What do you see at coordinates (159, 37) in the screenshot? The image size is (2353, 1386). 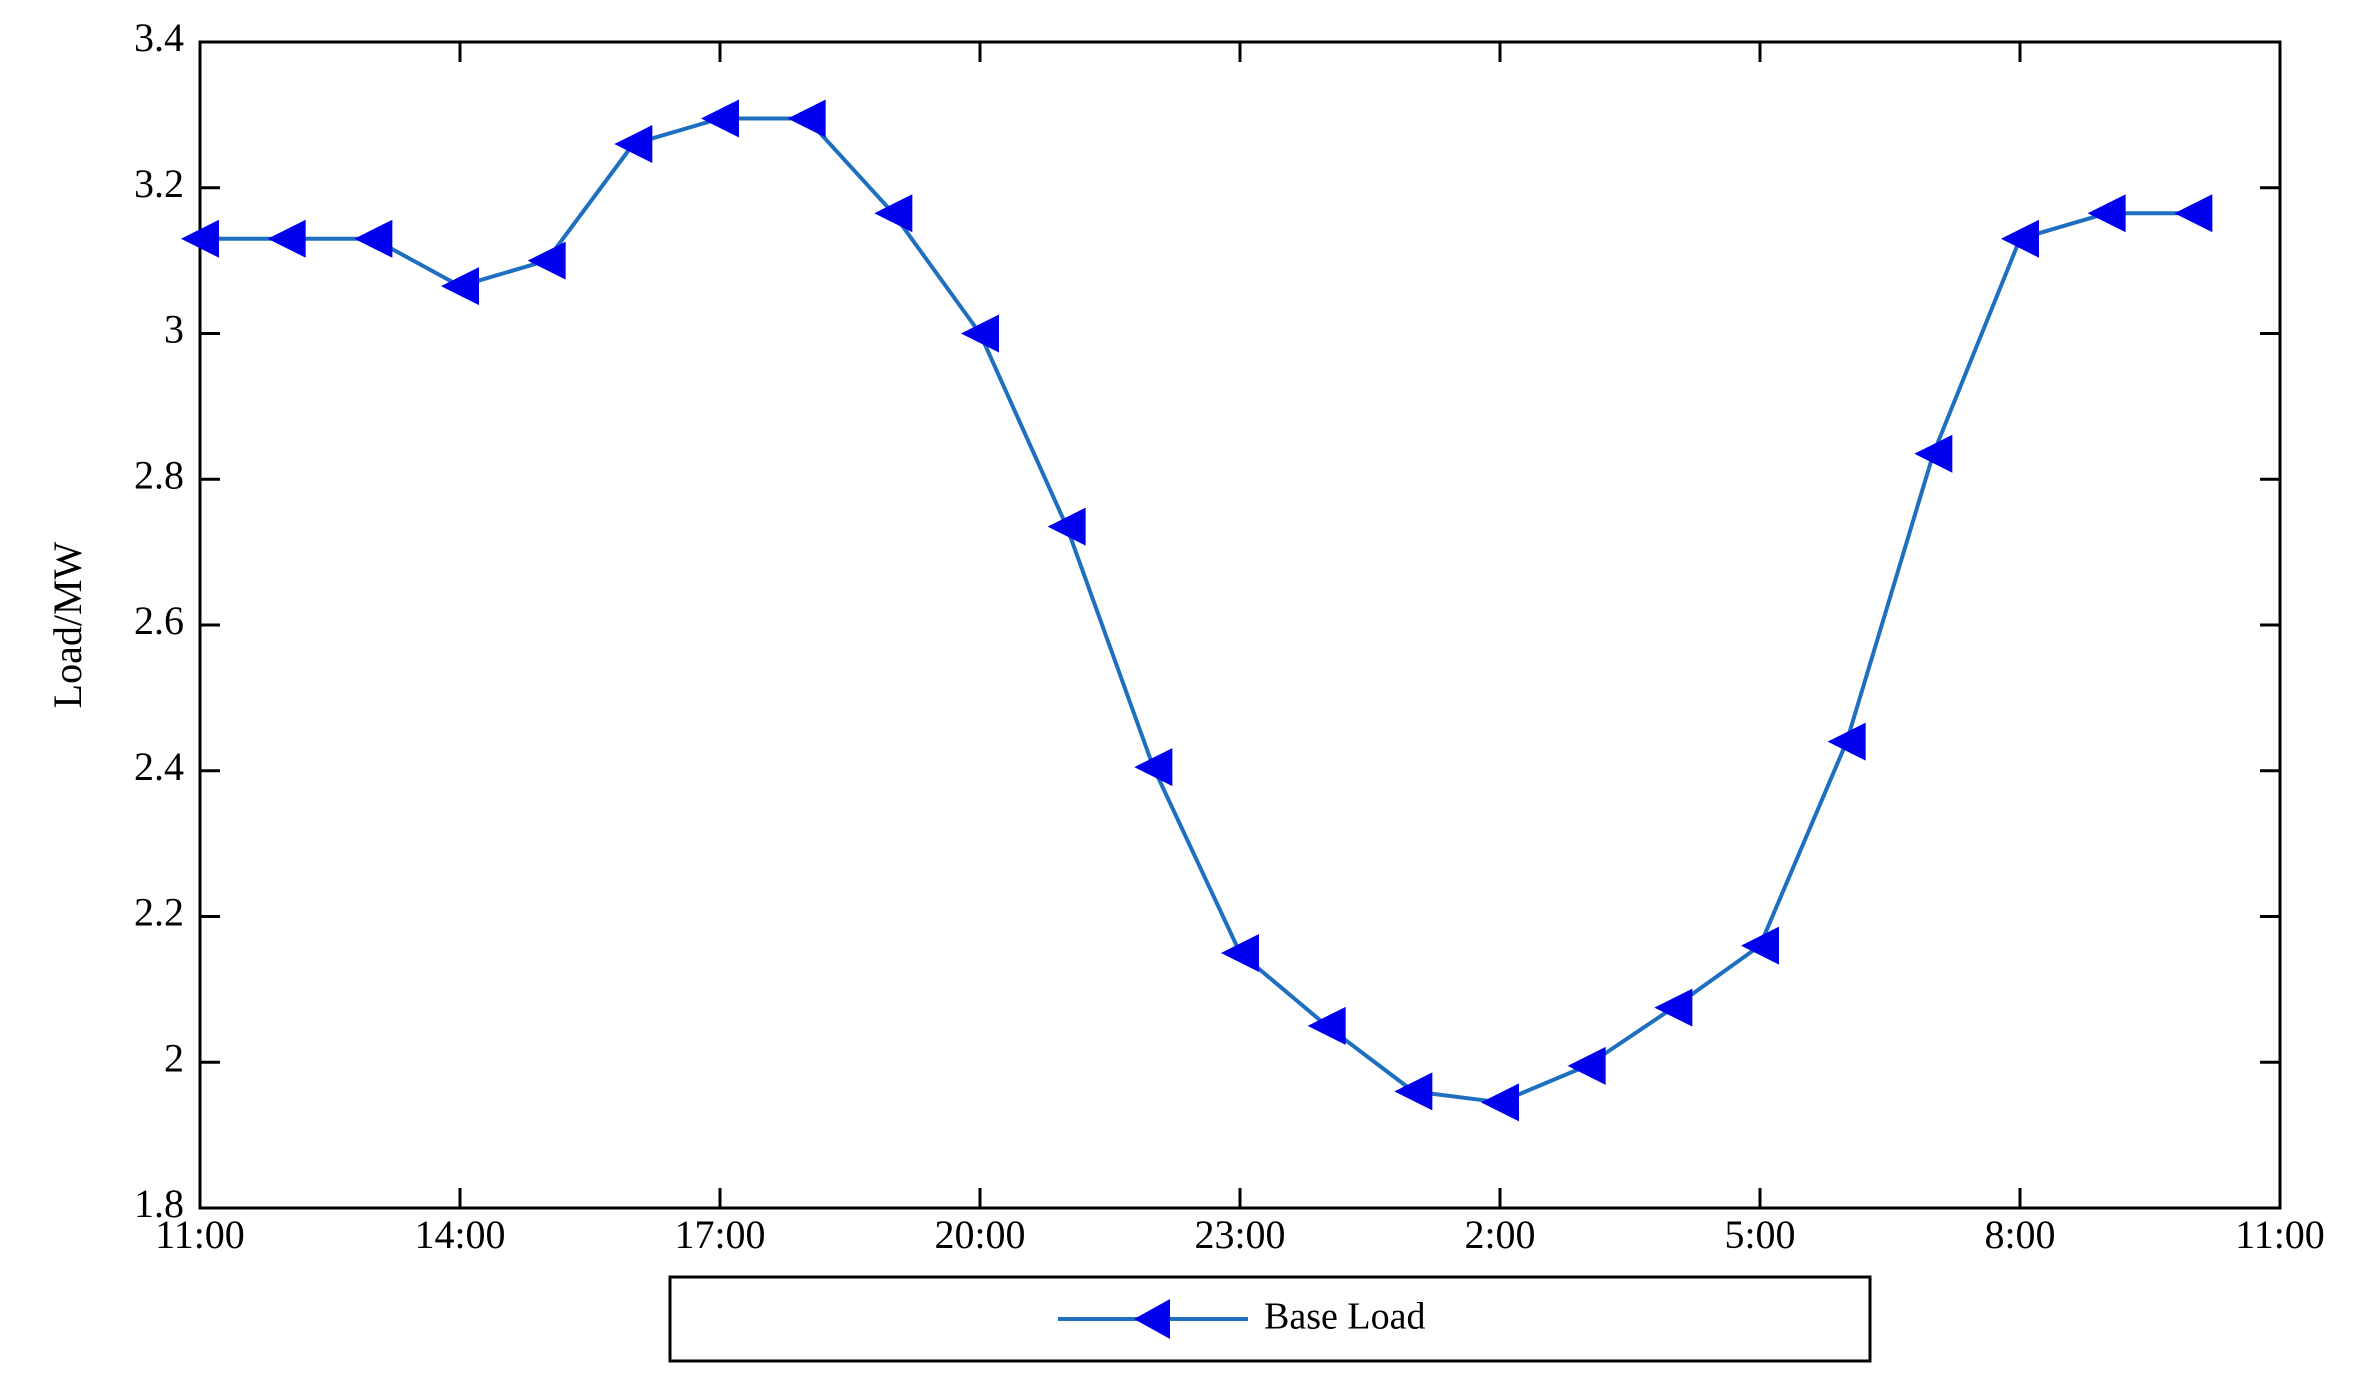 I see `y-tick-label: 3.4` at bounding box center [159, 37].